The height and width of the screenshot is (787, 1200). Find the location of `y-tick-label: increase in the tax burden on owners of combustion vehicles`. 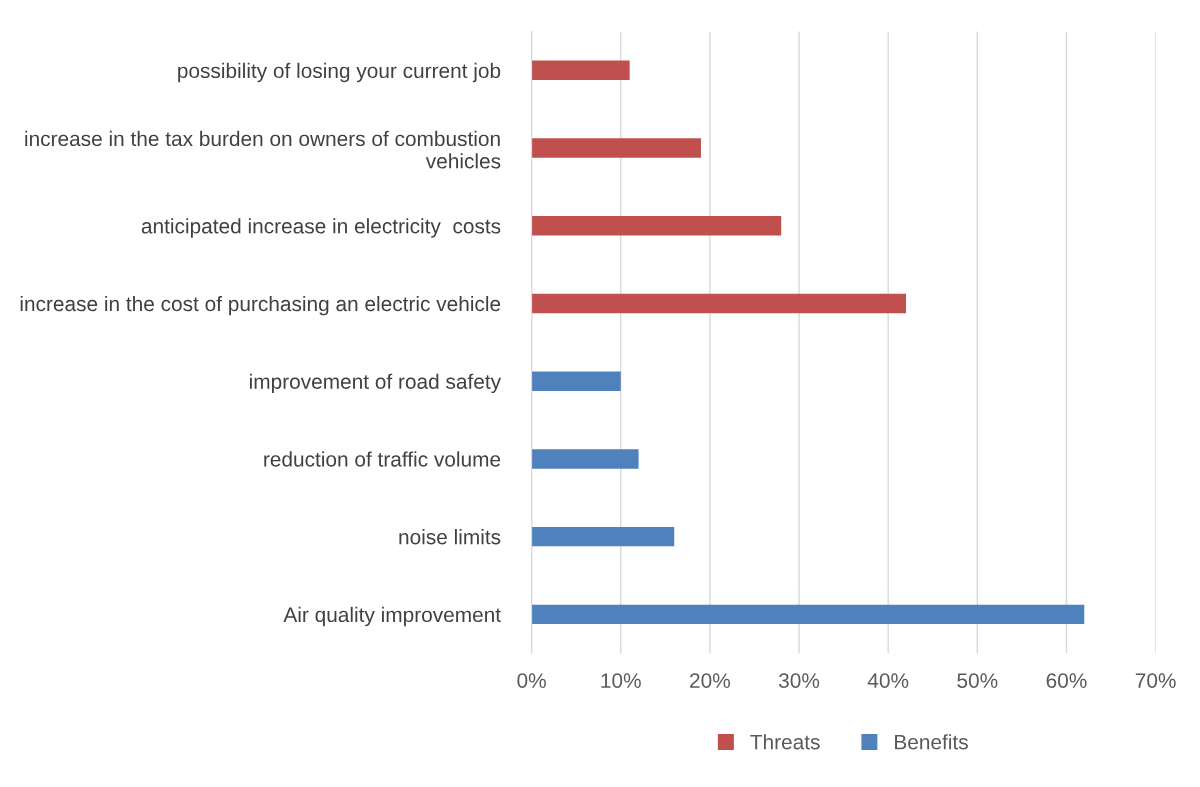

y-tick-label: increase in the tax burden on owners of combustion vehicles is located at coordinates (263, 149).